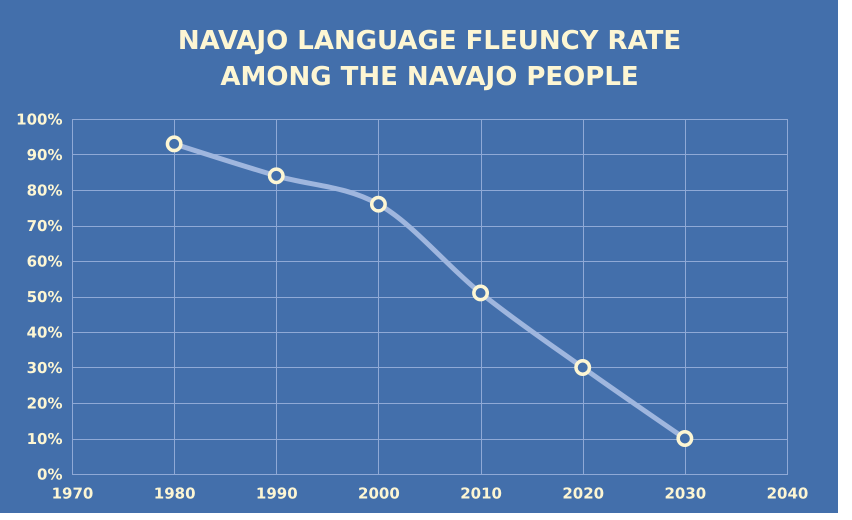 This screenshot has height=520, width=852. I want to click on y-tick-label: 20%, so click(44, 403).